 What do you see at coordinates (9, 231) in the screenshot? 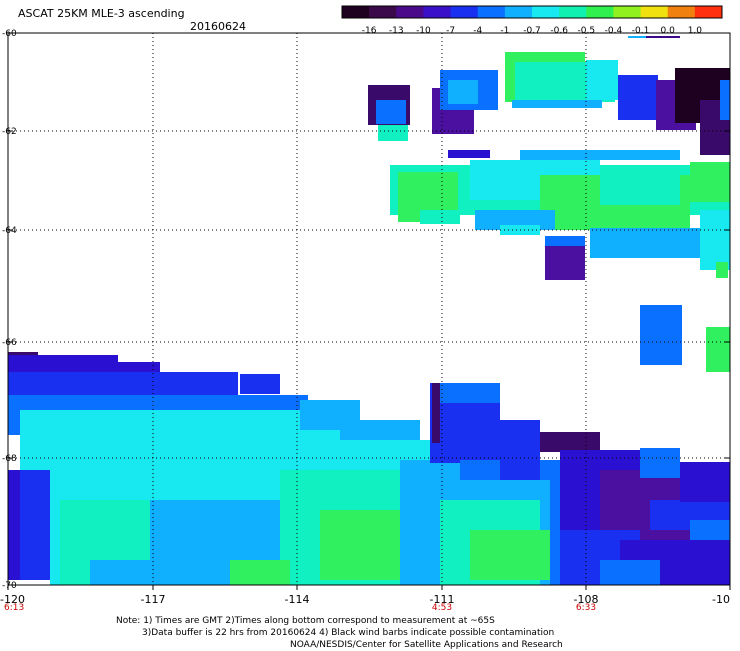
I see `y-tick-label: -64` at bounding box center [9, 231].